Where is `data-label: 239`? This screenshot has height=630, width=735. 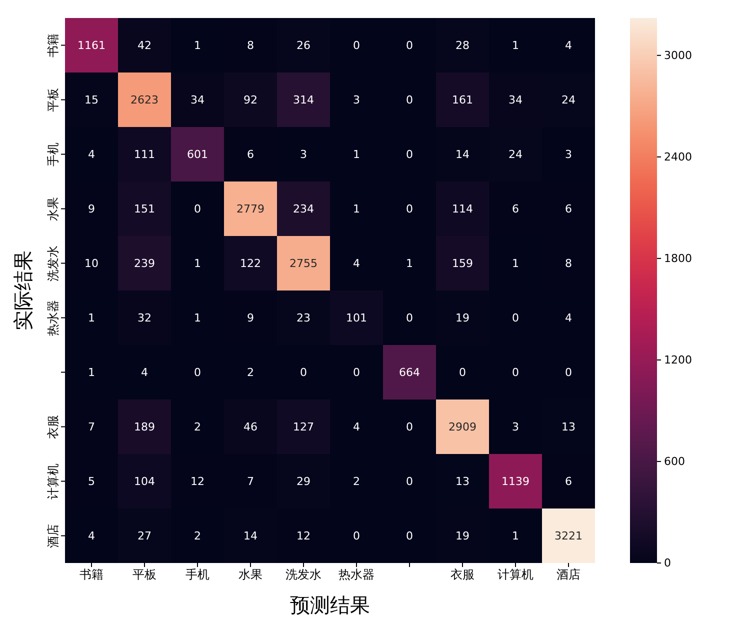 data-label: 239 is located at coordinates (144, 263).